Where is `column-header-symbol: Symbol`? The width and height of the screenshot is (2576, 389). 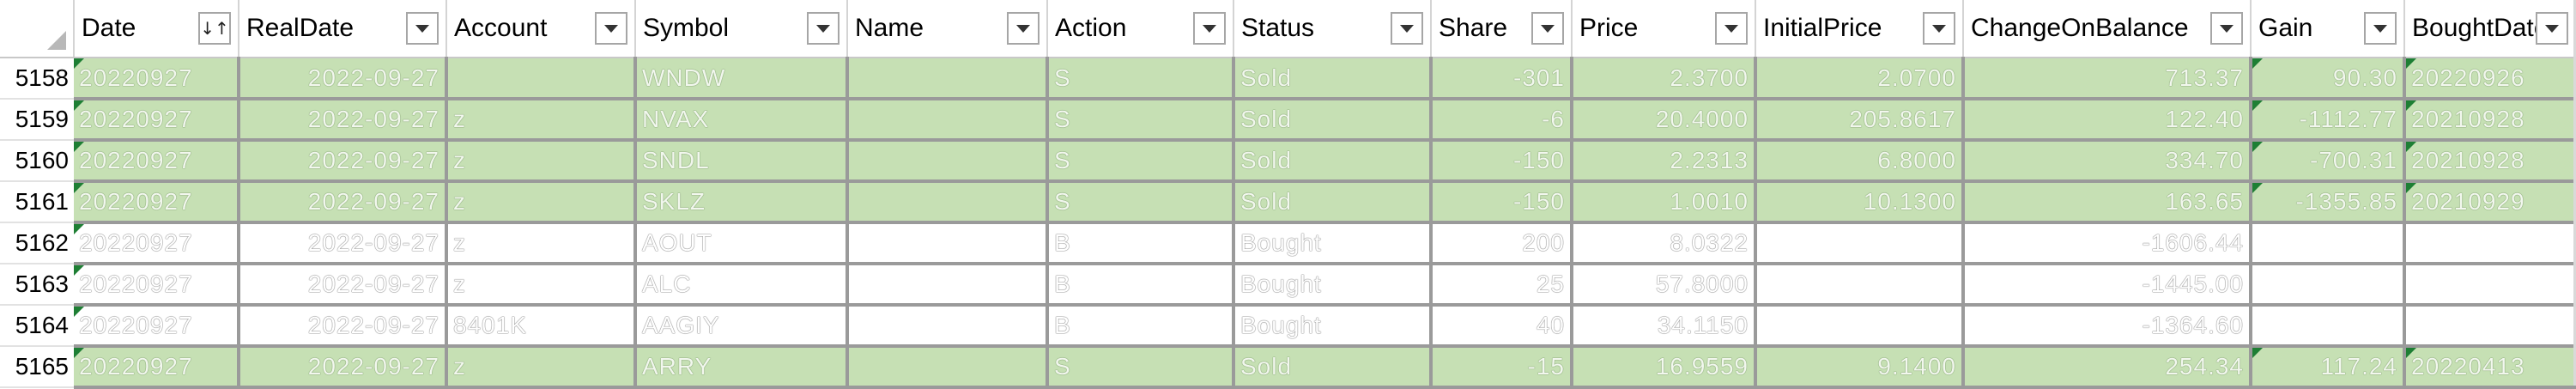 column-header-symbol: Symbol is located at coordinates (741, 29).